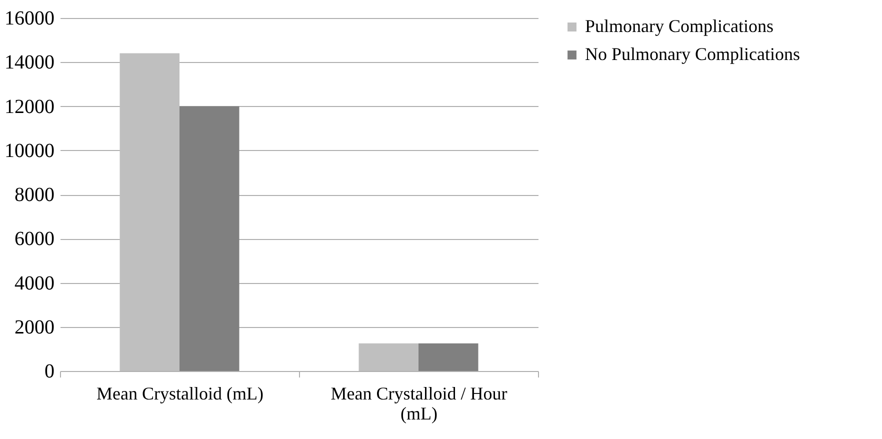 Image resolution: width=882 pixels, height=439 pixels. Describe the element at coordinates (29, 19) in the screenshot. I see `y-tick-label: 16000` at that location.